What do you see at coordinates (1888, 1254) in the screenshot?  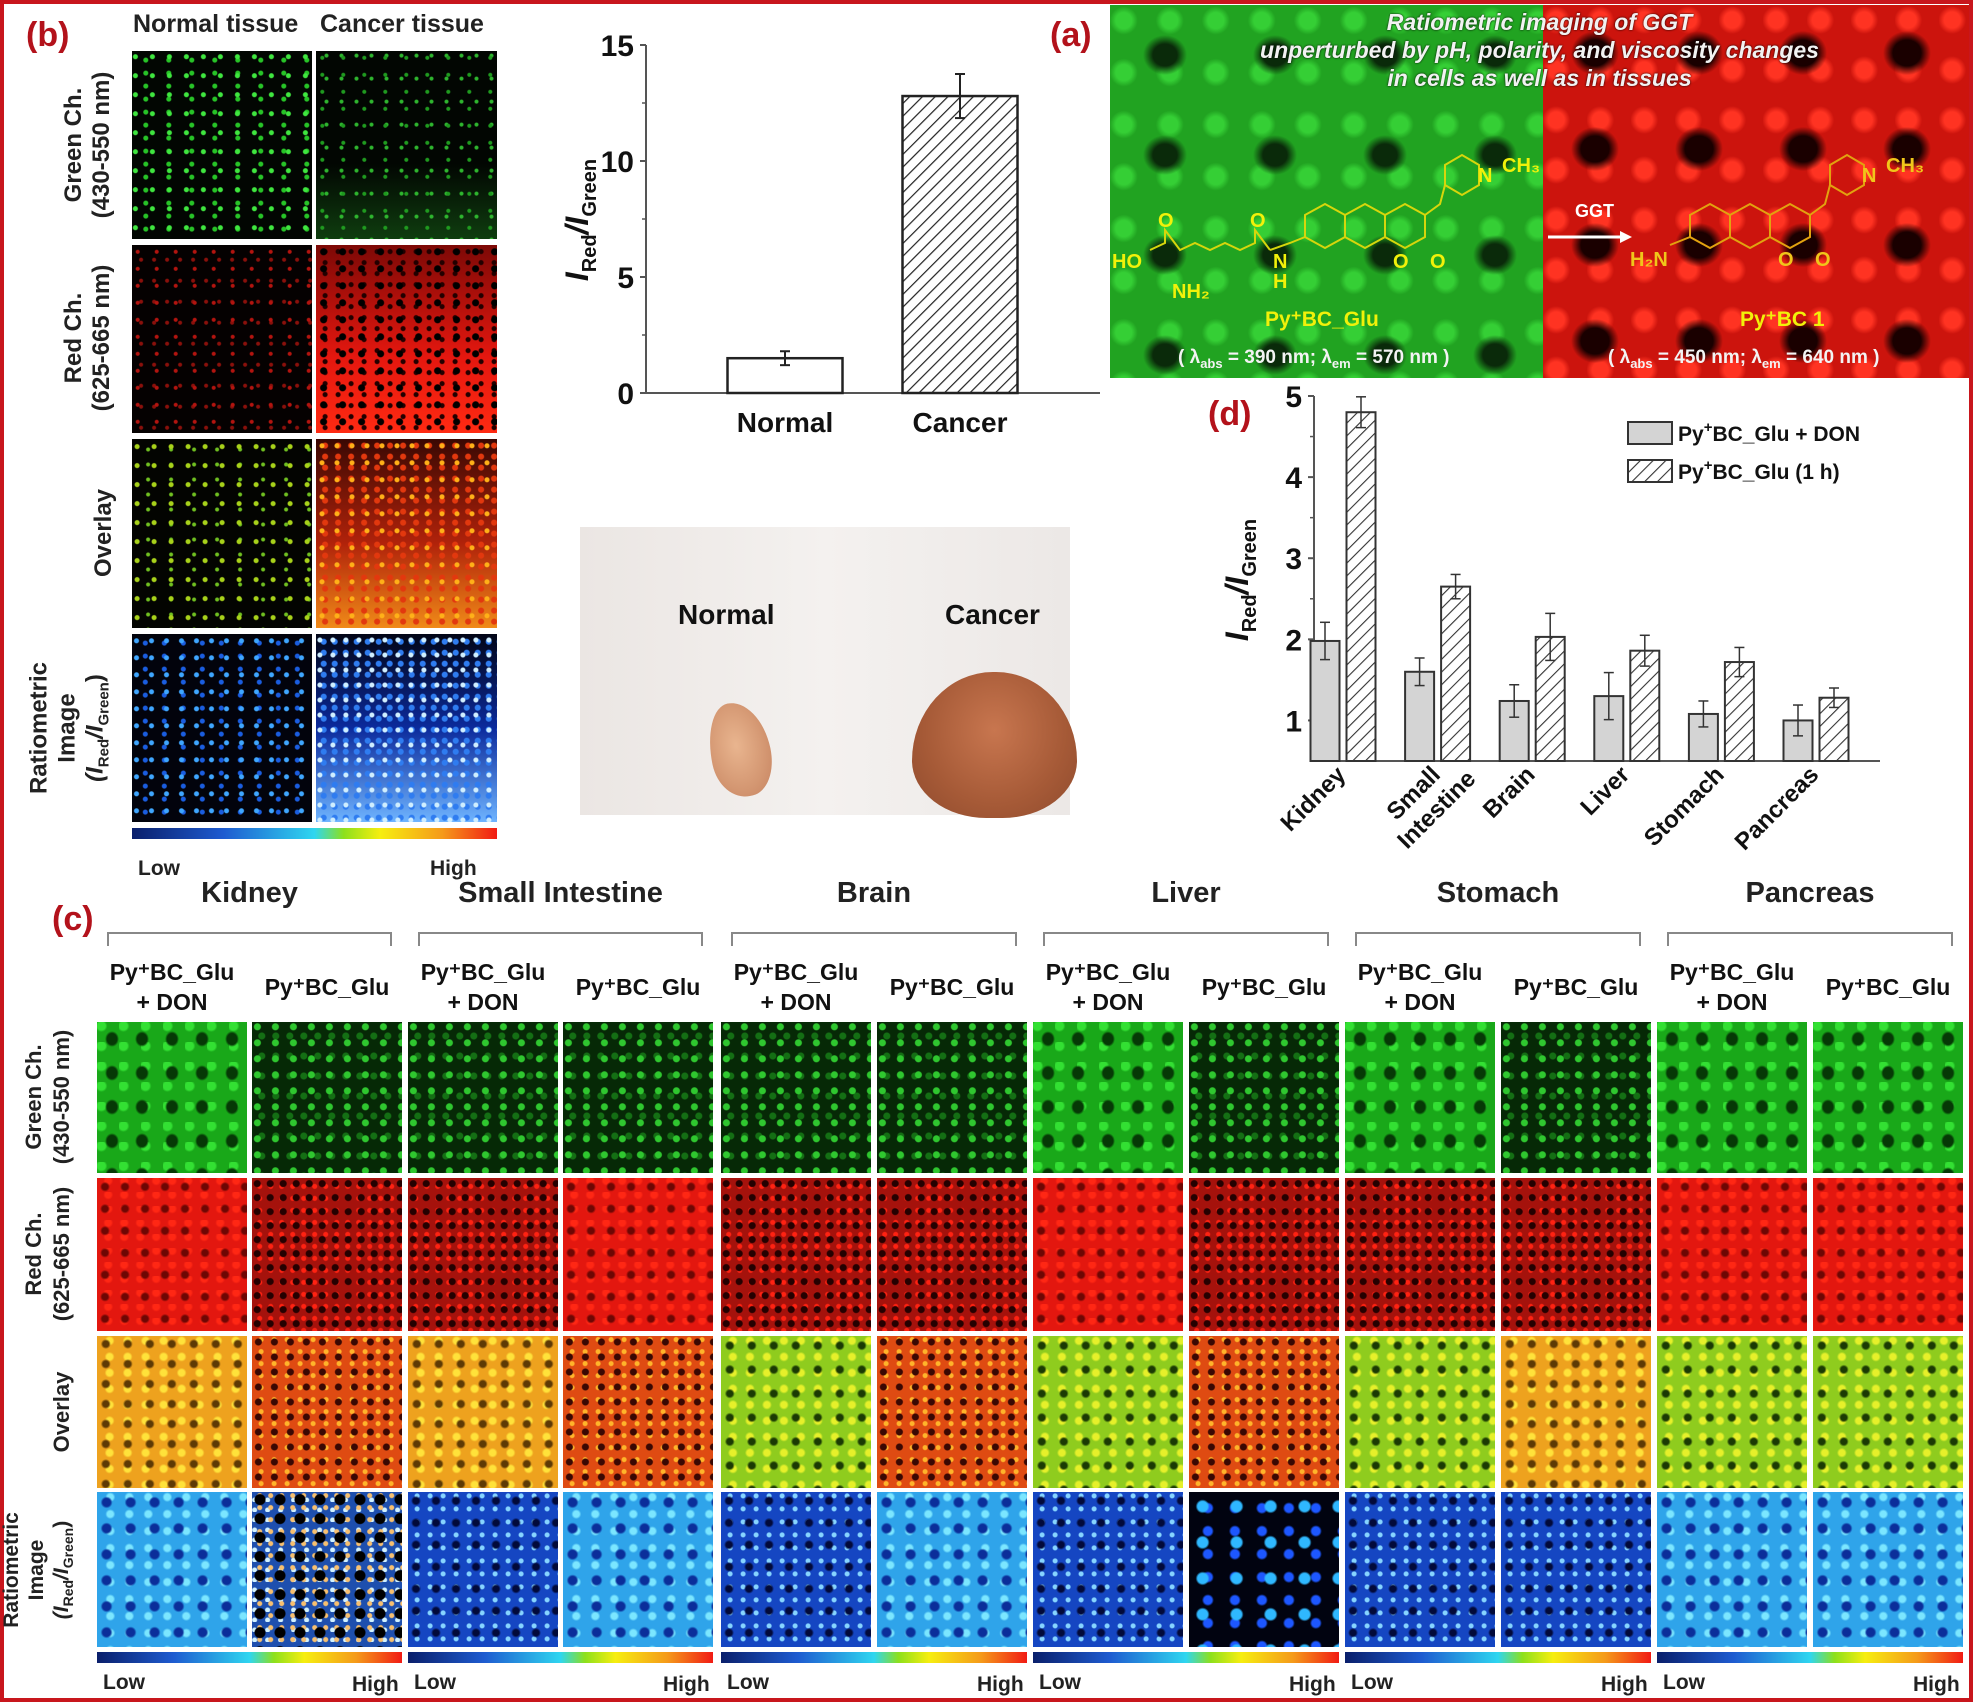 I see `c-pancreas-probe-red-image` at bounding box center [1888, 1254].